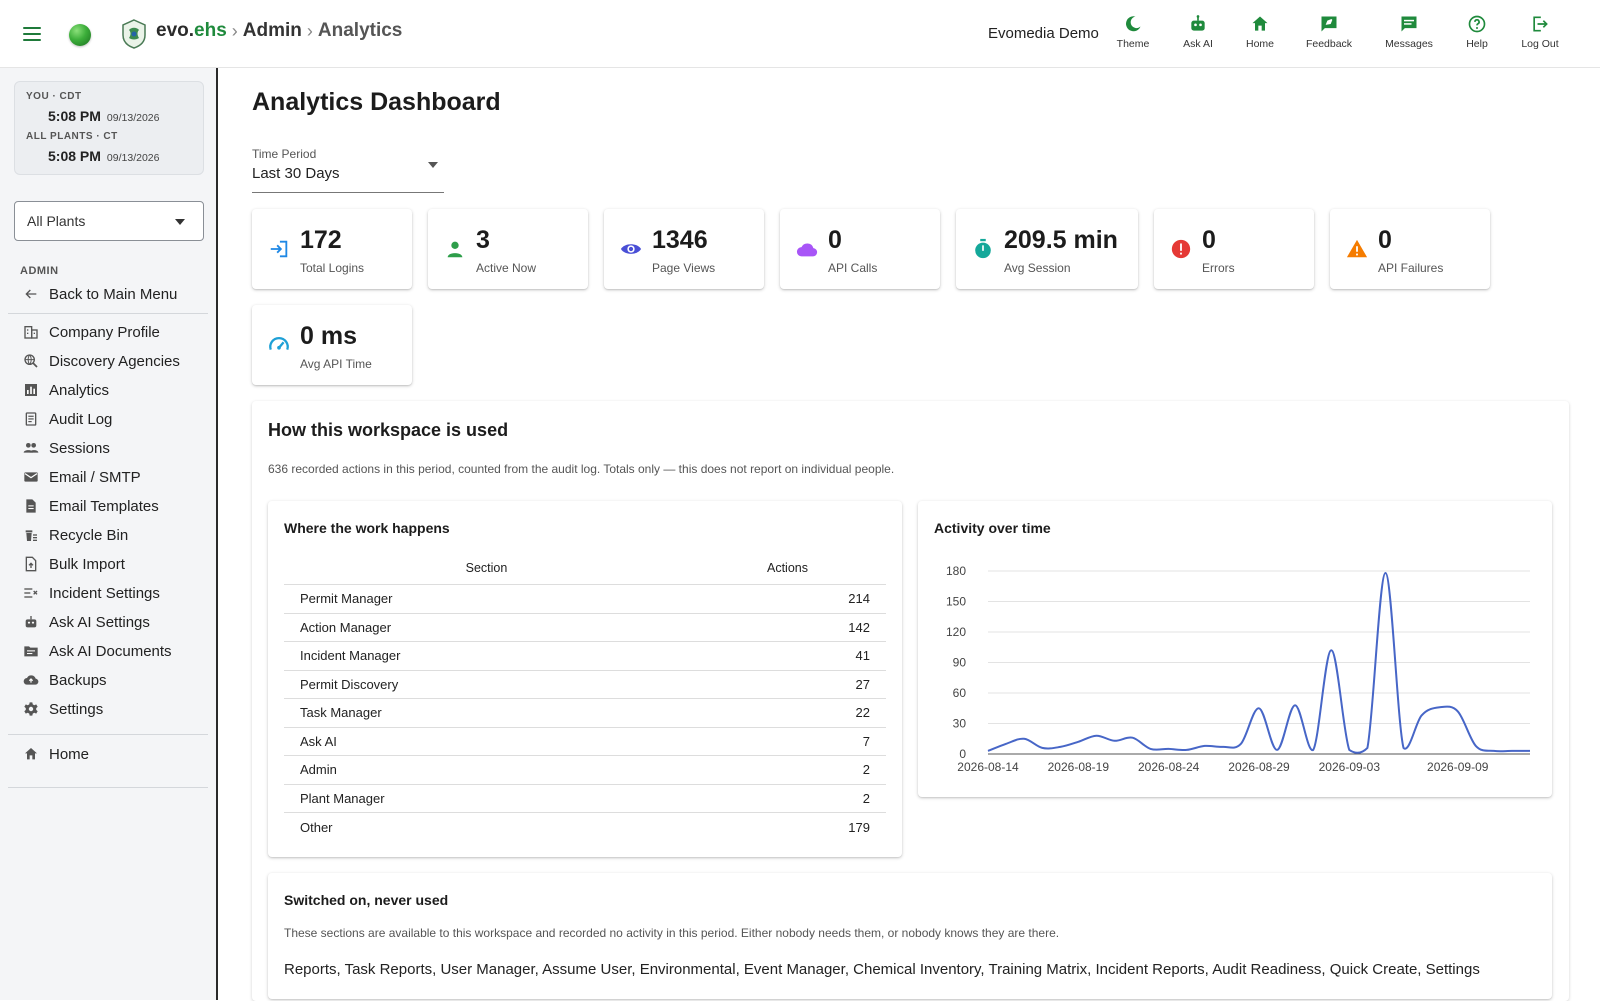 This screenshot has width=1600, height=1001. I want to click on table-row: Admin 2, so click(585, 770).